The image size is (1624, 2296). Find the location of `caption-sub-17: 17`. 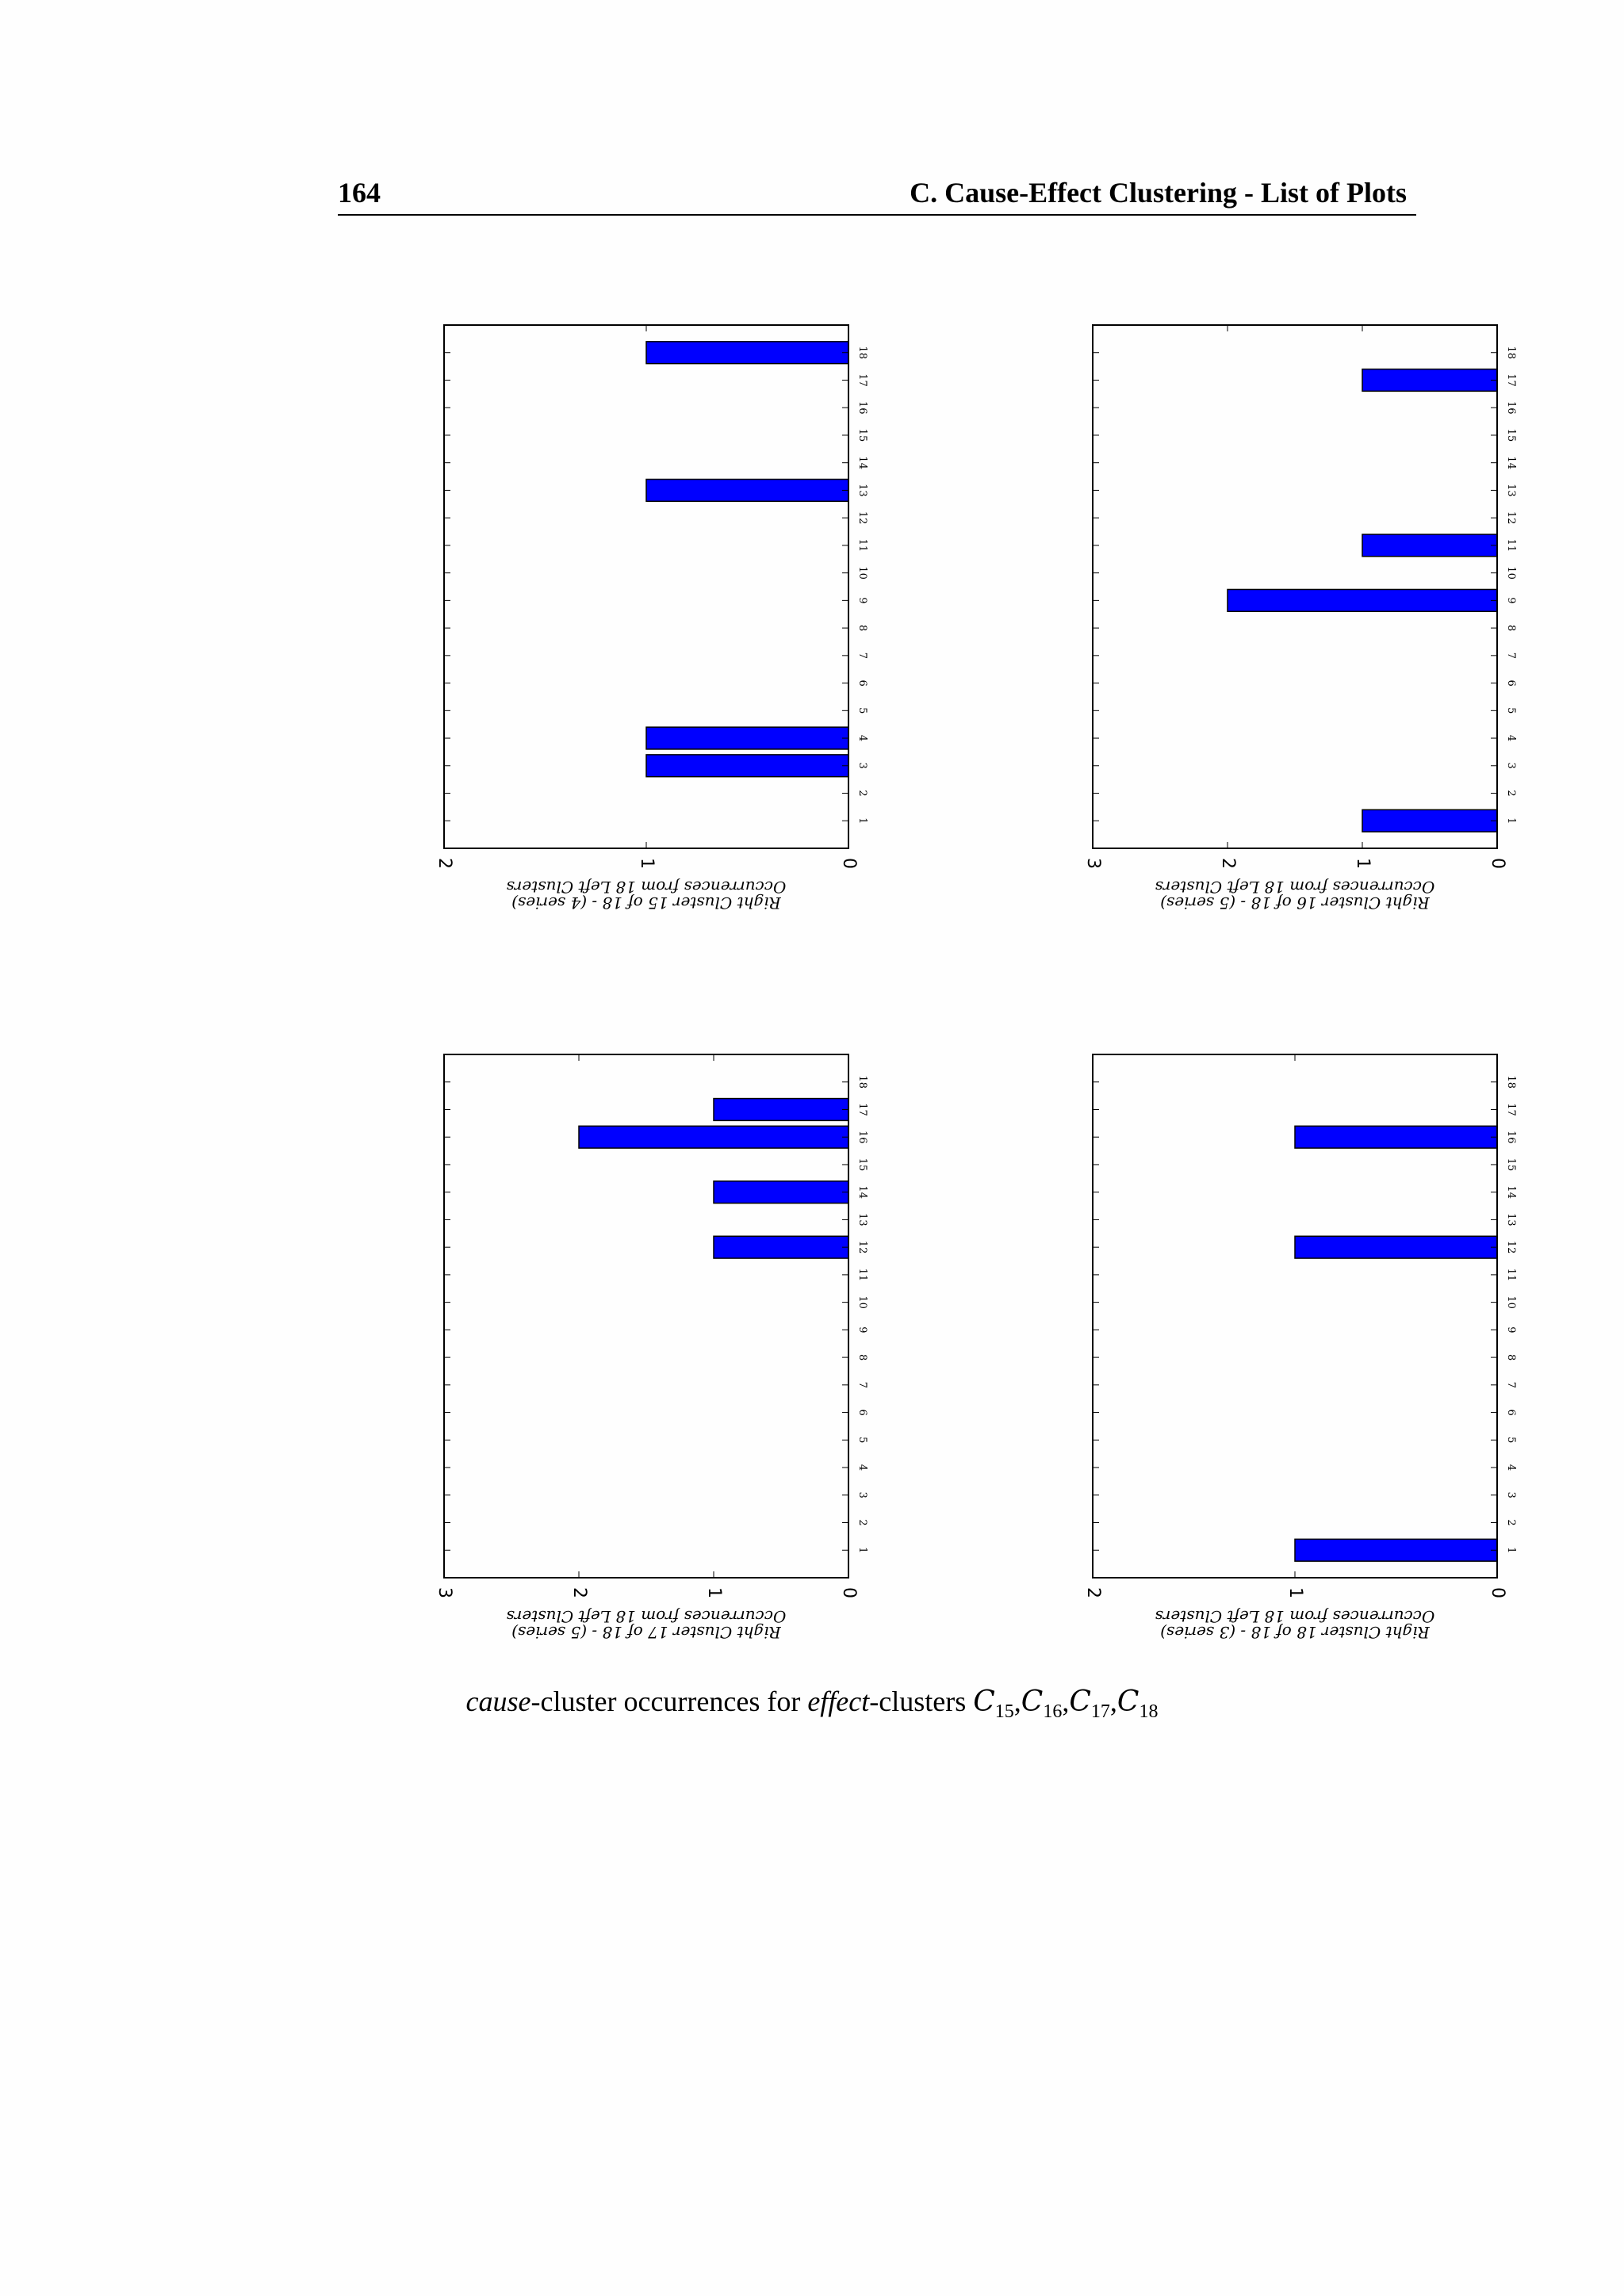

caption-sub-17: 17 is located at coordinates (1100, 1712).